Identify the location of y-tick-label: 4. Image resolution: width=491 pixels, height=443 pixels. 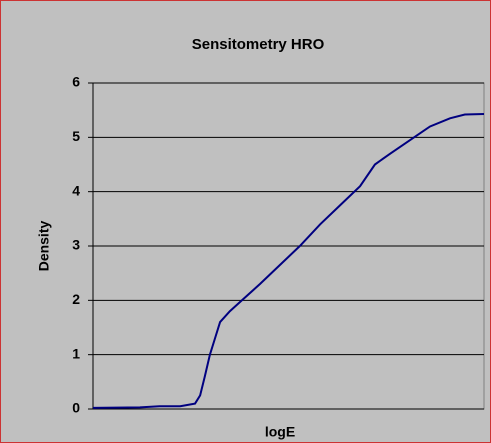
(76, 190).